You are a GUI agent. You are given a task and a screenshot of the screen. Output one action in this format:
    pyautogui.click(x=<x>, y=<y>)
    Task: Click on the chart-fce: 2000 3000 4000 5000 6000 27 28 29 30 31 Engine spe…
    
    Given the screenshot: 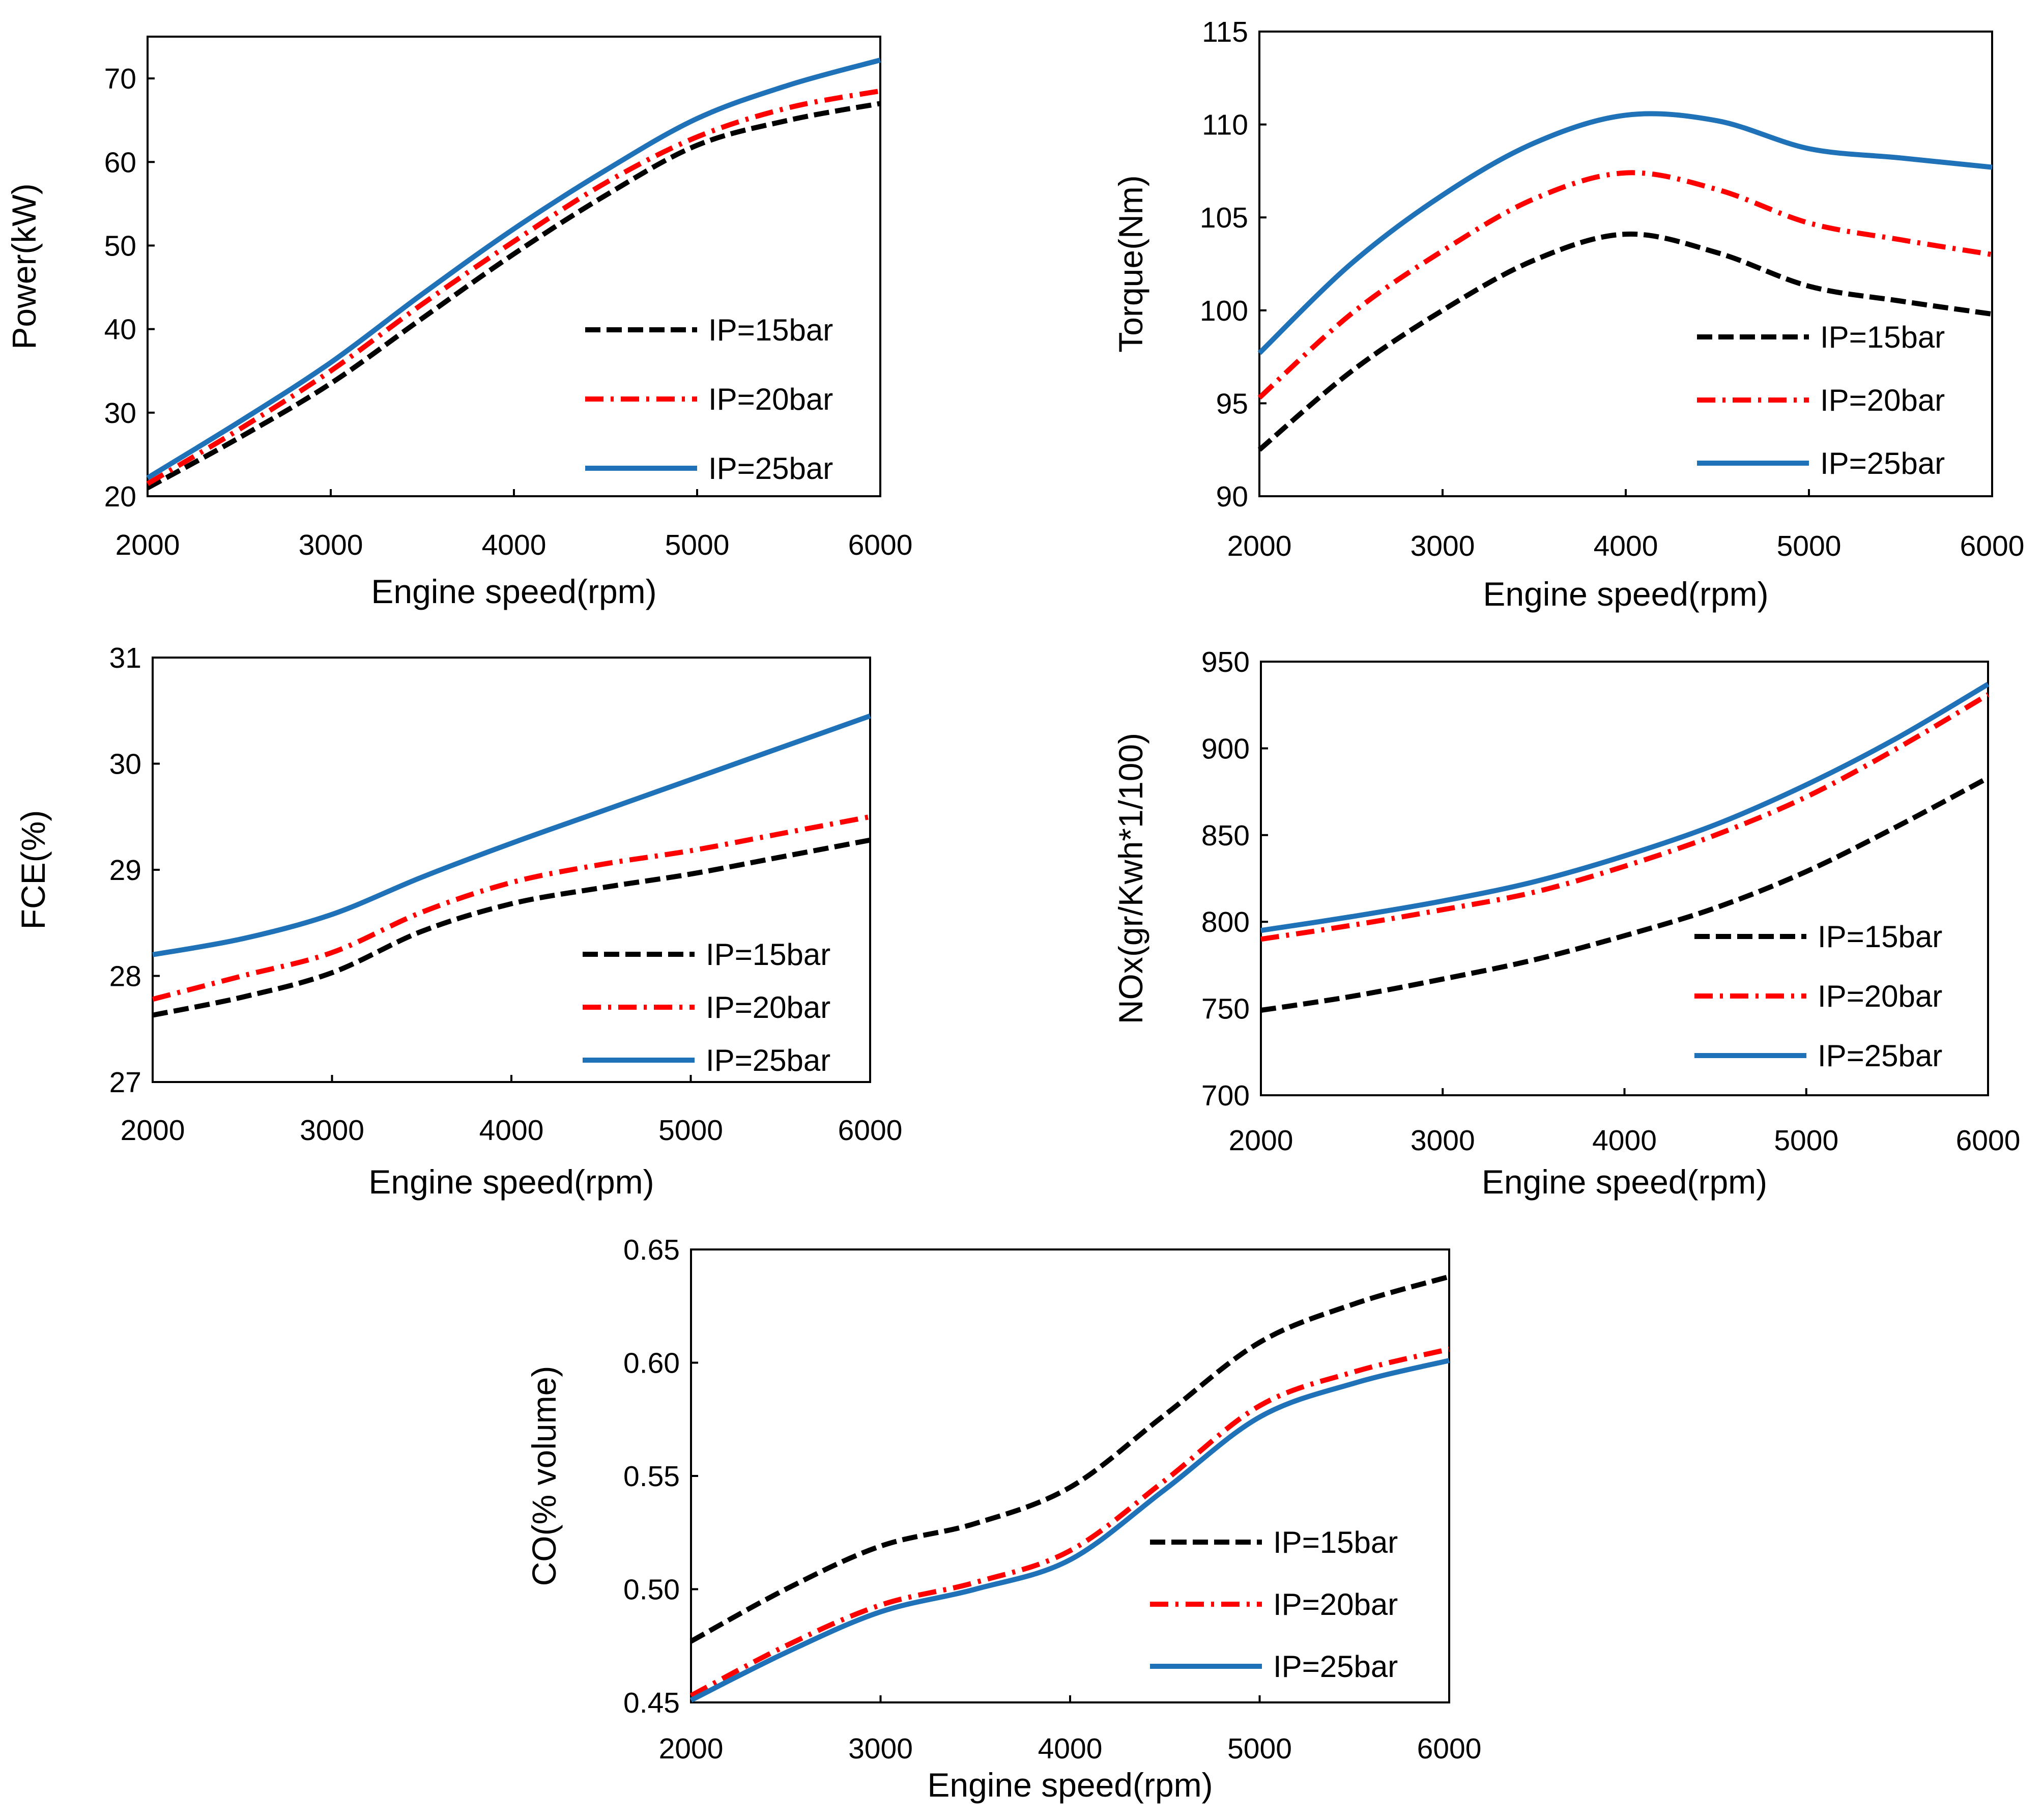 What is the action you would take?
    pyautogui.click(x=458, y=921)
    